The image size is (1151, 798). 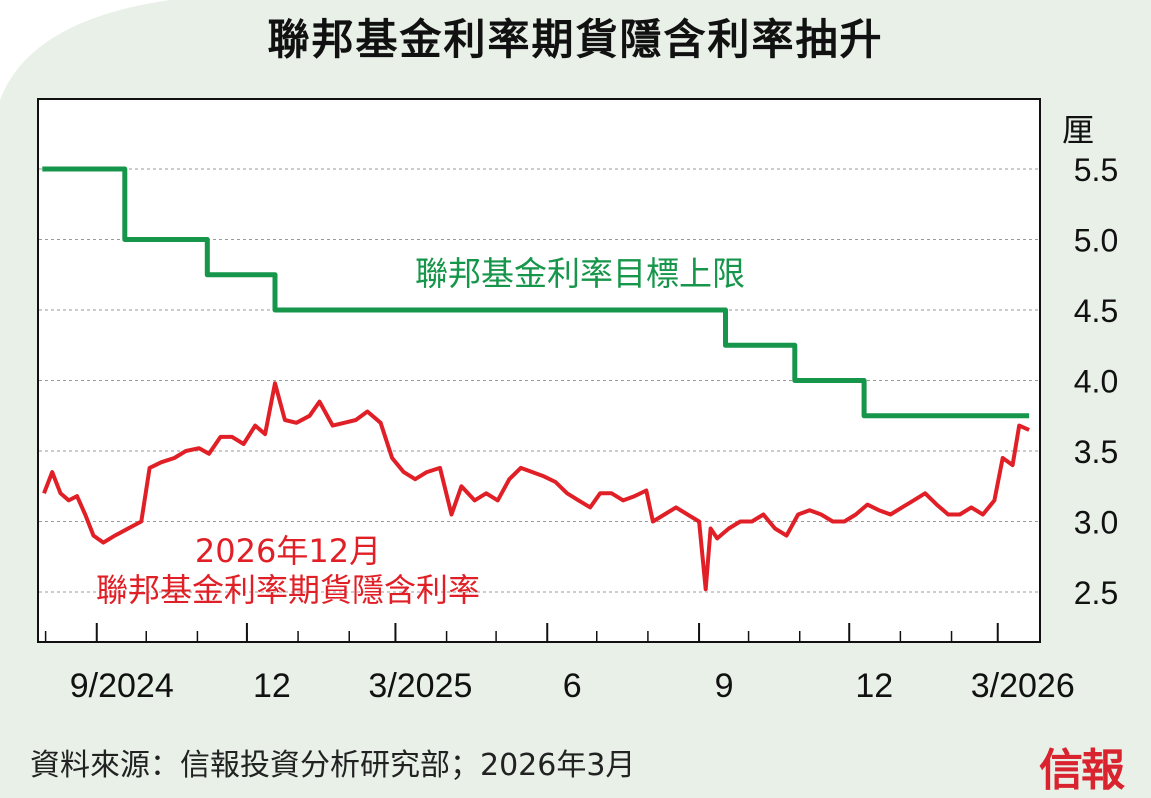 I want to click on target-rate-label: 聯邦基金利率目標上限, so click(x=580, y=273).